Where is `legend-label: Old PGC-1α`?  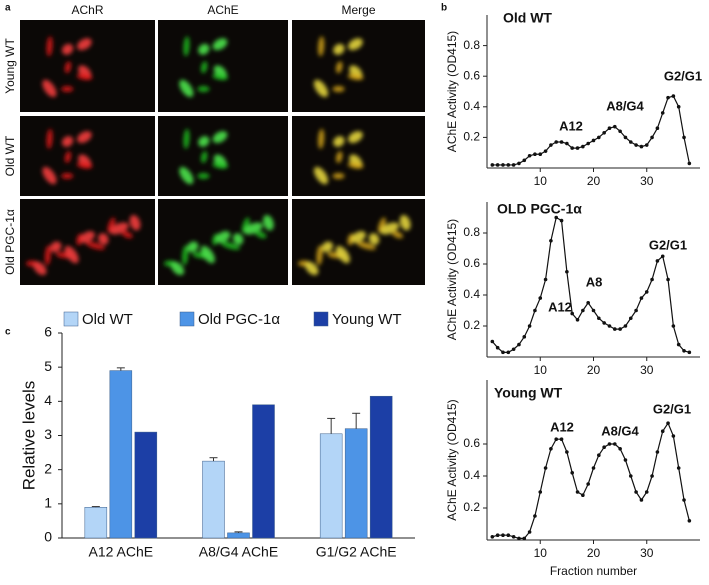 legend-label: Old PGC-1α is located at coordinates (239, 319).